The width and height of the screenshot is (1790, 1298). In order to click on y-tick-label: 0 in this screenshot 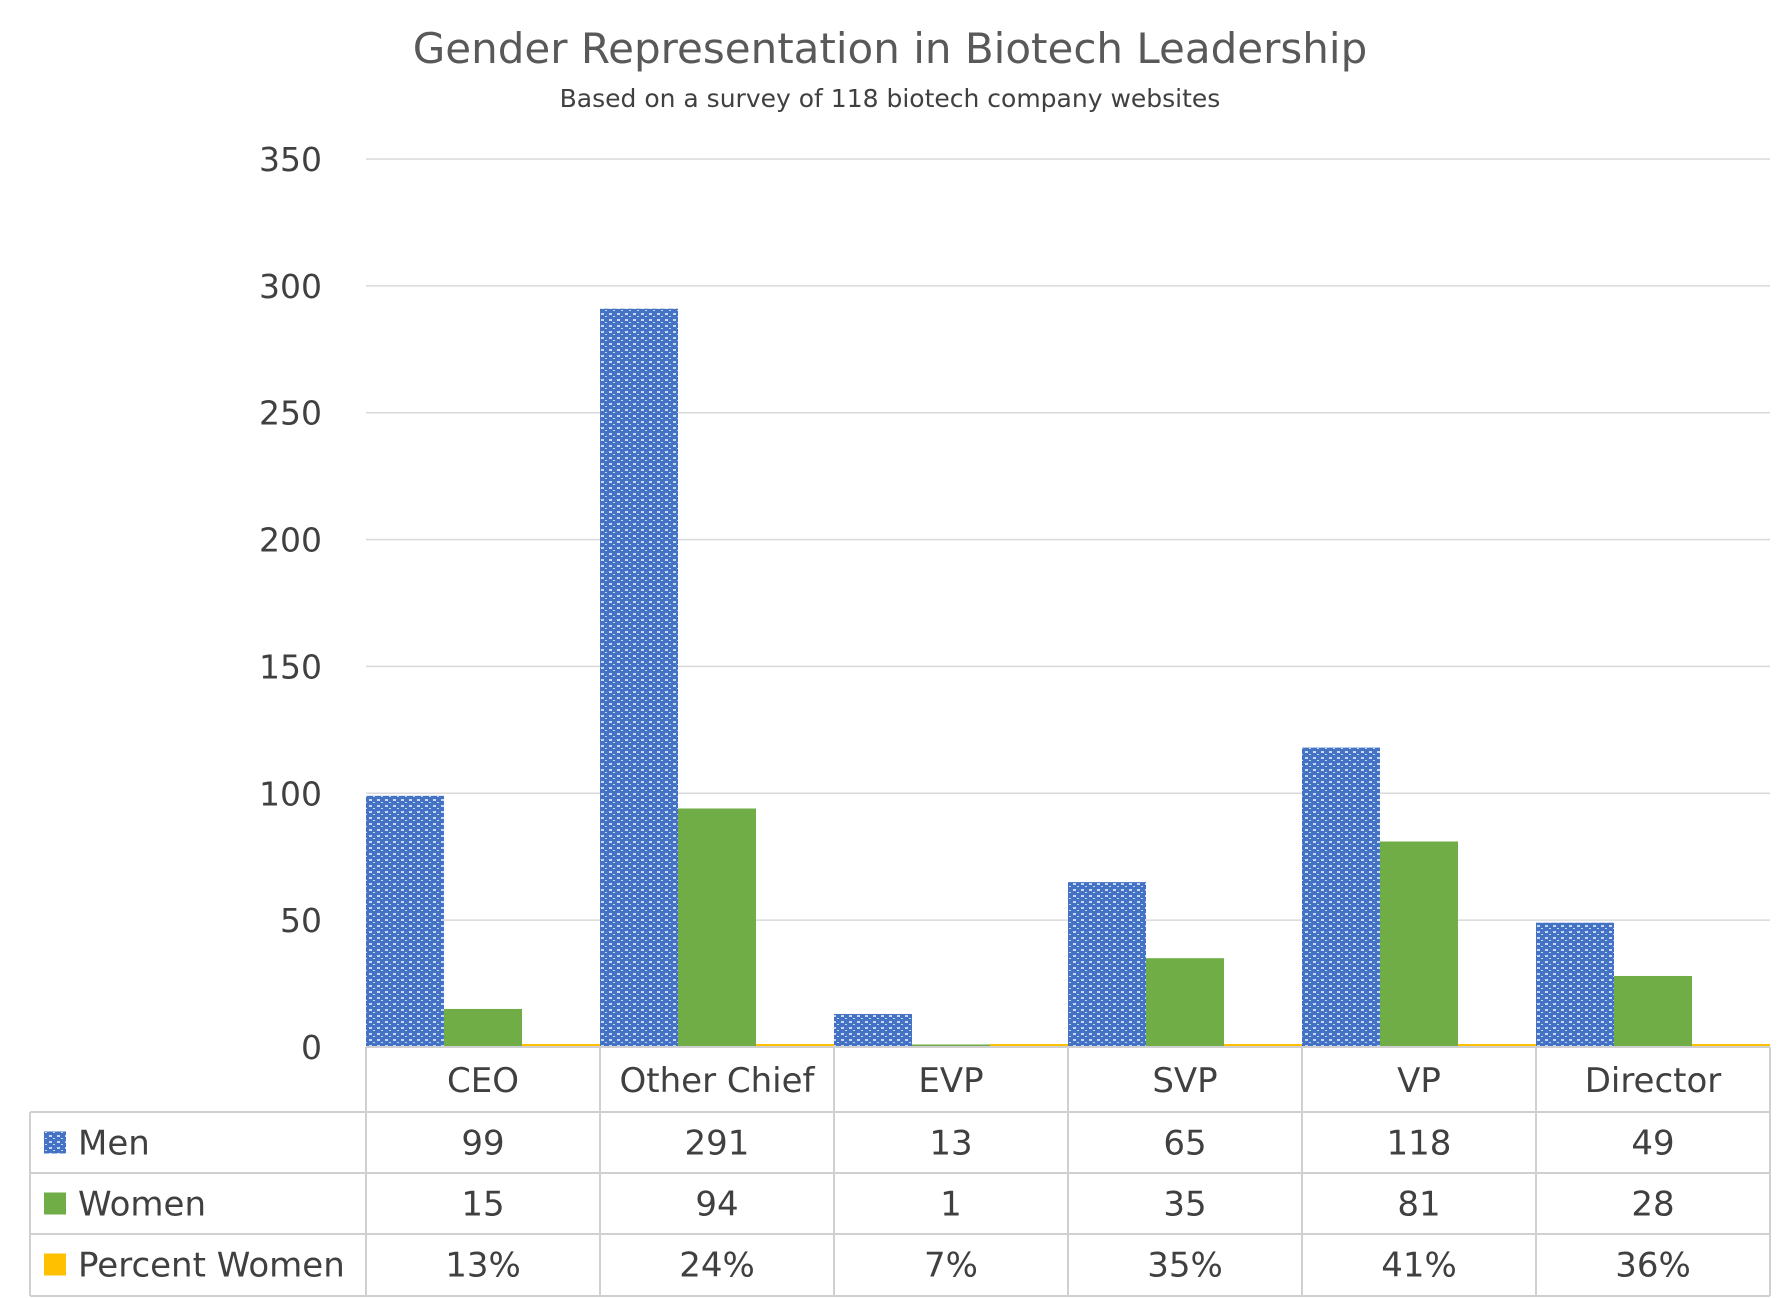, I will do `click(311, 1047)`.